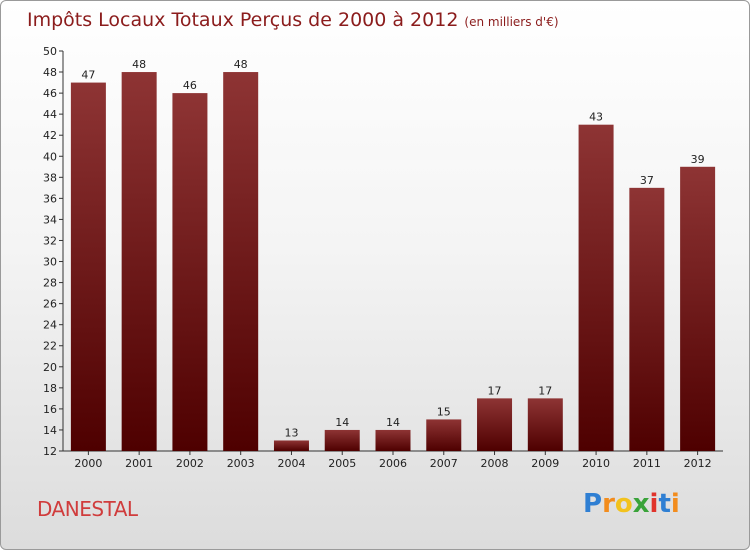 This screenshot has width=750, height=550. What do you see at coordinates (593, 504) in the screenshot?
I see `logo-letter: P` at bounding box center [593, 504].